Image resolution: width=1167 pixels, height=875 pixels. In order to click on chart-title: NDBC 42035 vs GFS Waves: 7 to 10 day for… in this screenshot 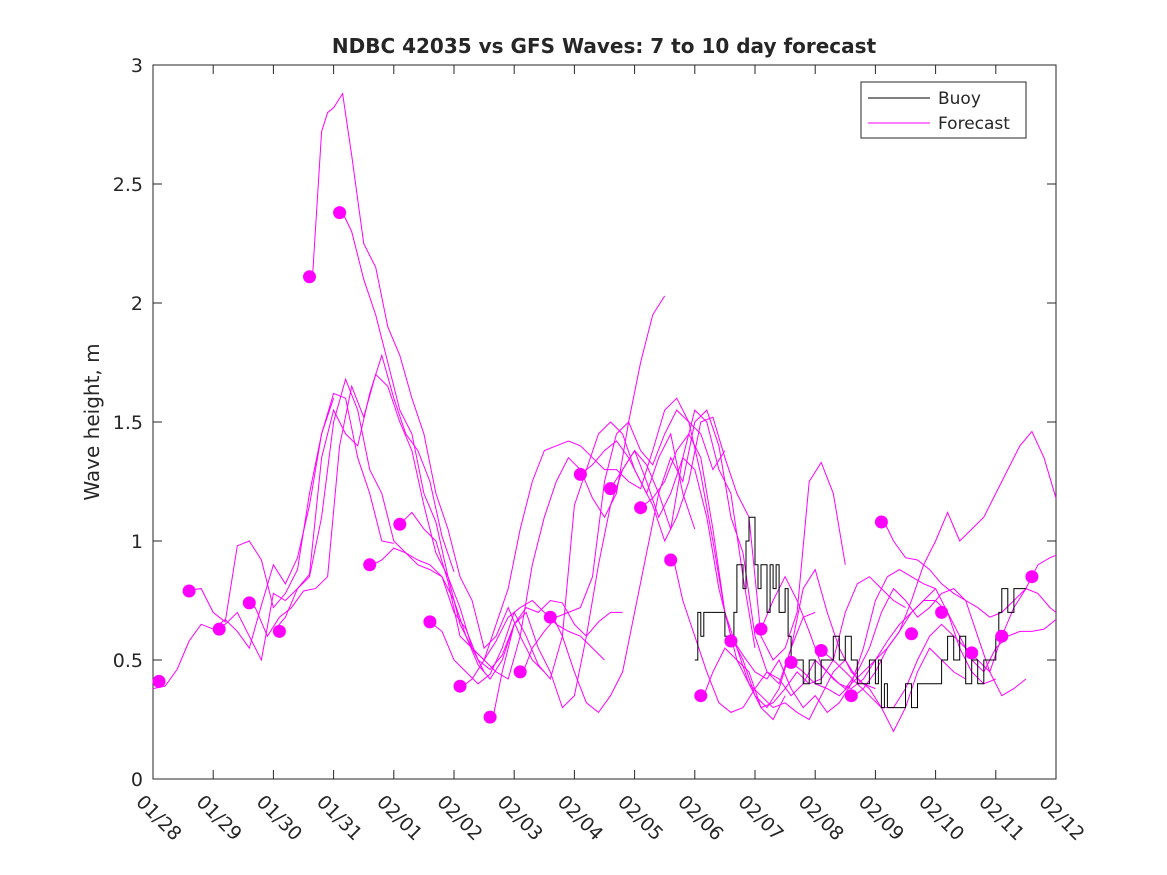, I will do `click(604, 46)`.